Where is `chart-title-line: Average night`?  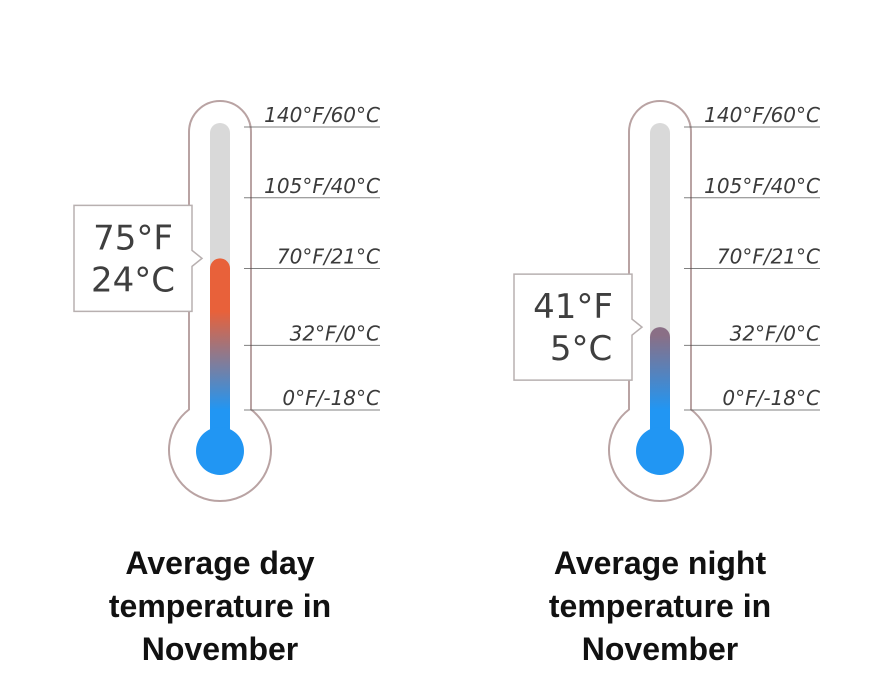
chart-title-line: Average night is located at coordinates (660, 563).